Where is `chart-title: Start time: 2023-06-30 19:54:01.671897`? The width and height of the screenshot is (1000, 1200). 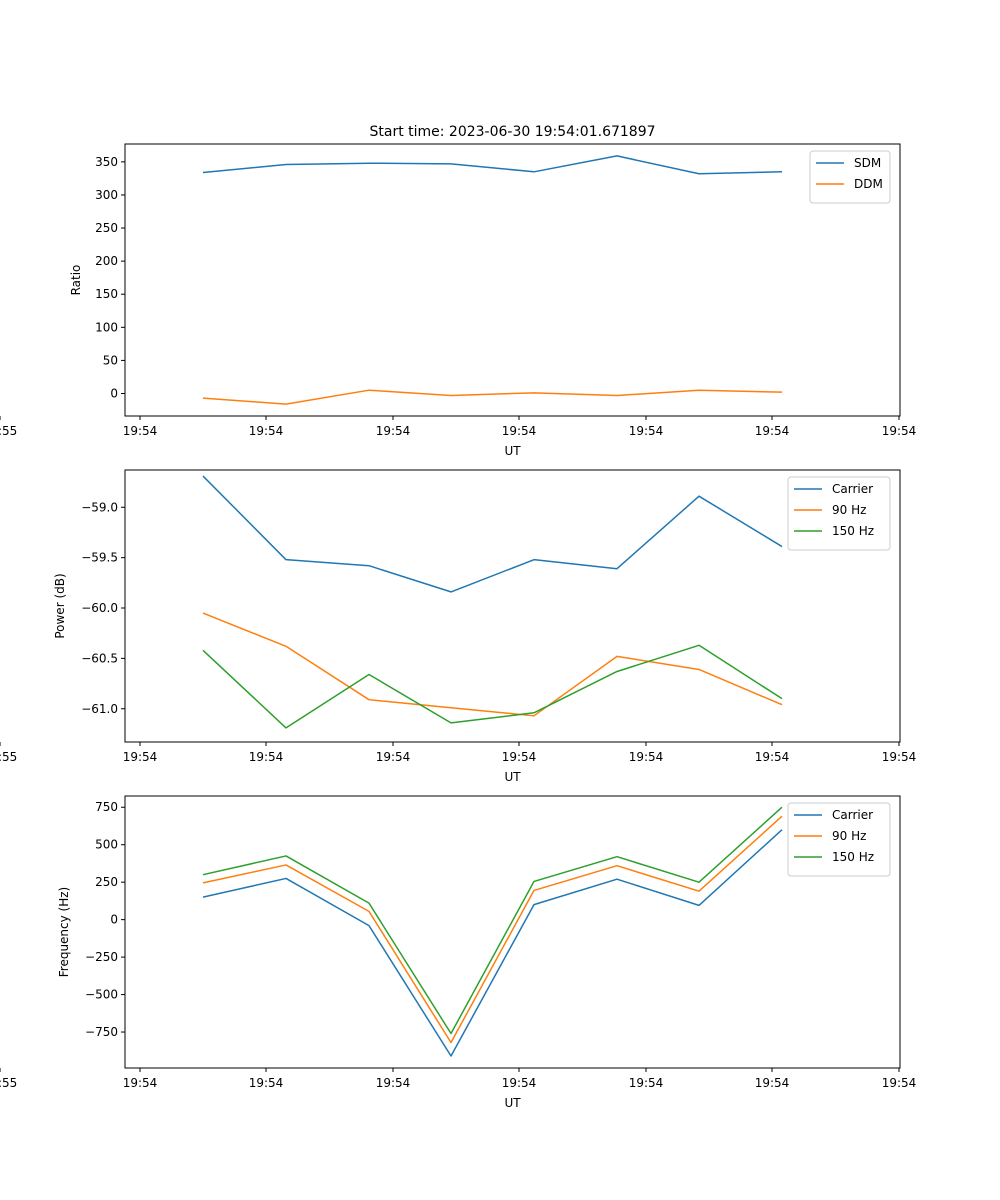
chart-title: Start time: 2023-06-30 19:54:01.671897 is located at coordinates (512, 132).